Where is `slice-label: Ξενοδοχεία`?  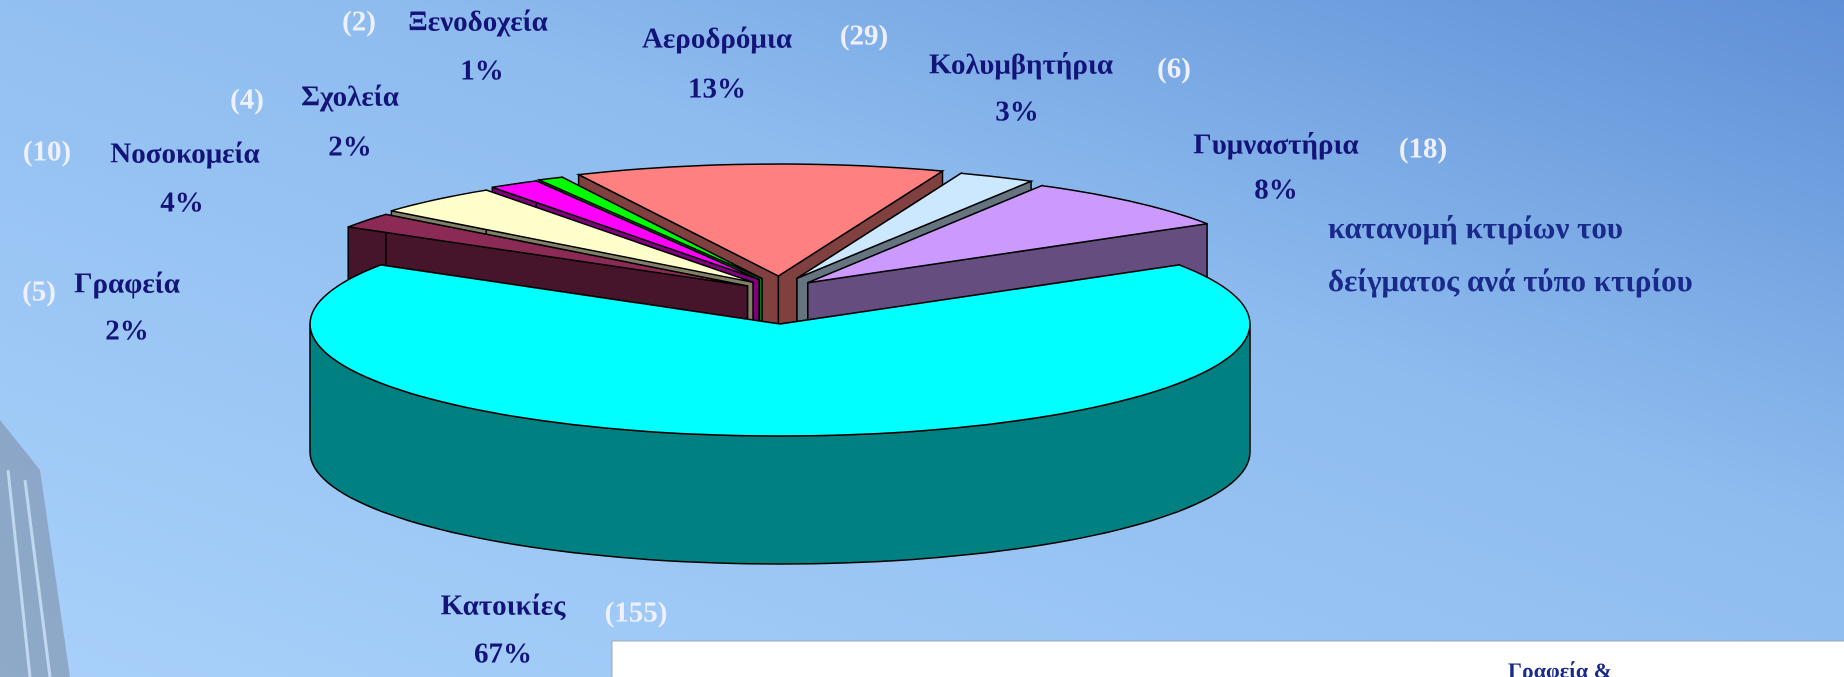
slice-label: Ξενοδοχεία is located at coordinates (478, 22).